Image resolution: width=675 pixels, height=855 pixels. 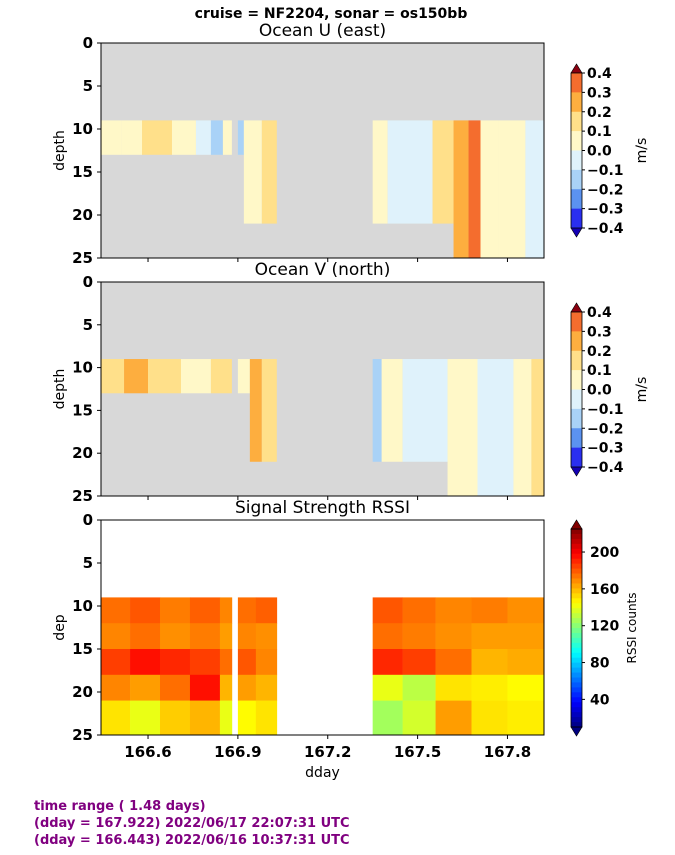 I want to click on colorbar: 0.4 0.3 0.2 0.1 0.0 −0.1 −0.2 −0.3 −0.4 m/s, so click(x=610, y=389).